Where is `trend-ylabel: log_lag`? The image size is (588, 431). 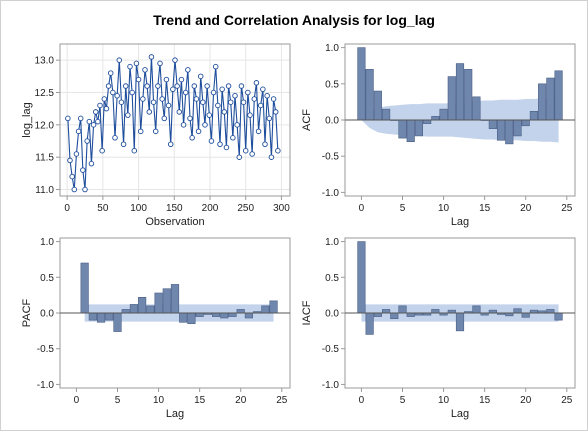 trend-ylabel: log_lag is located at coordinates (27, 119).